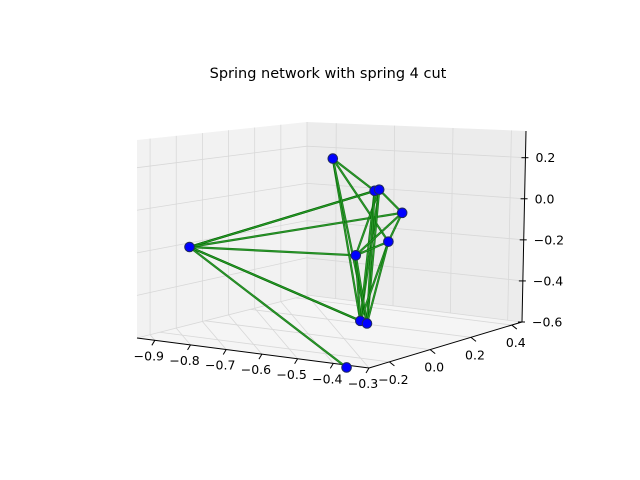 This screenshot has width=640, height=480. I want to click on spring-edges, so click(296, 263).